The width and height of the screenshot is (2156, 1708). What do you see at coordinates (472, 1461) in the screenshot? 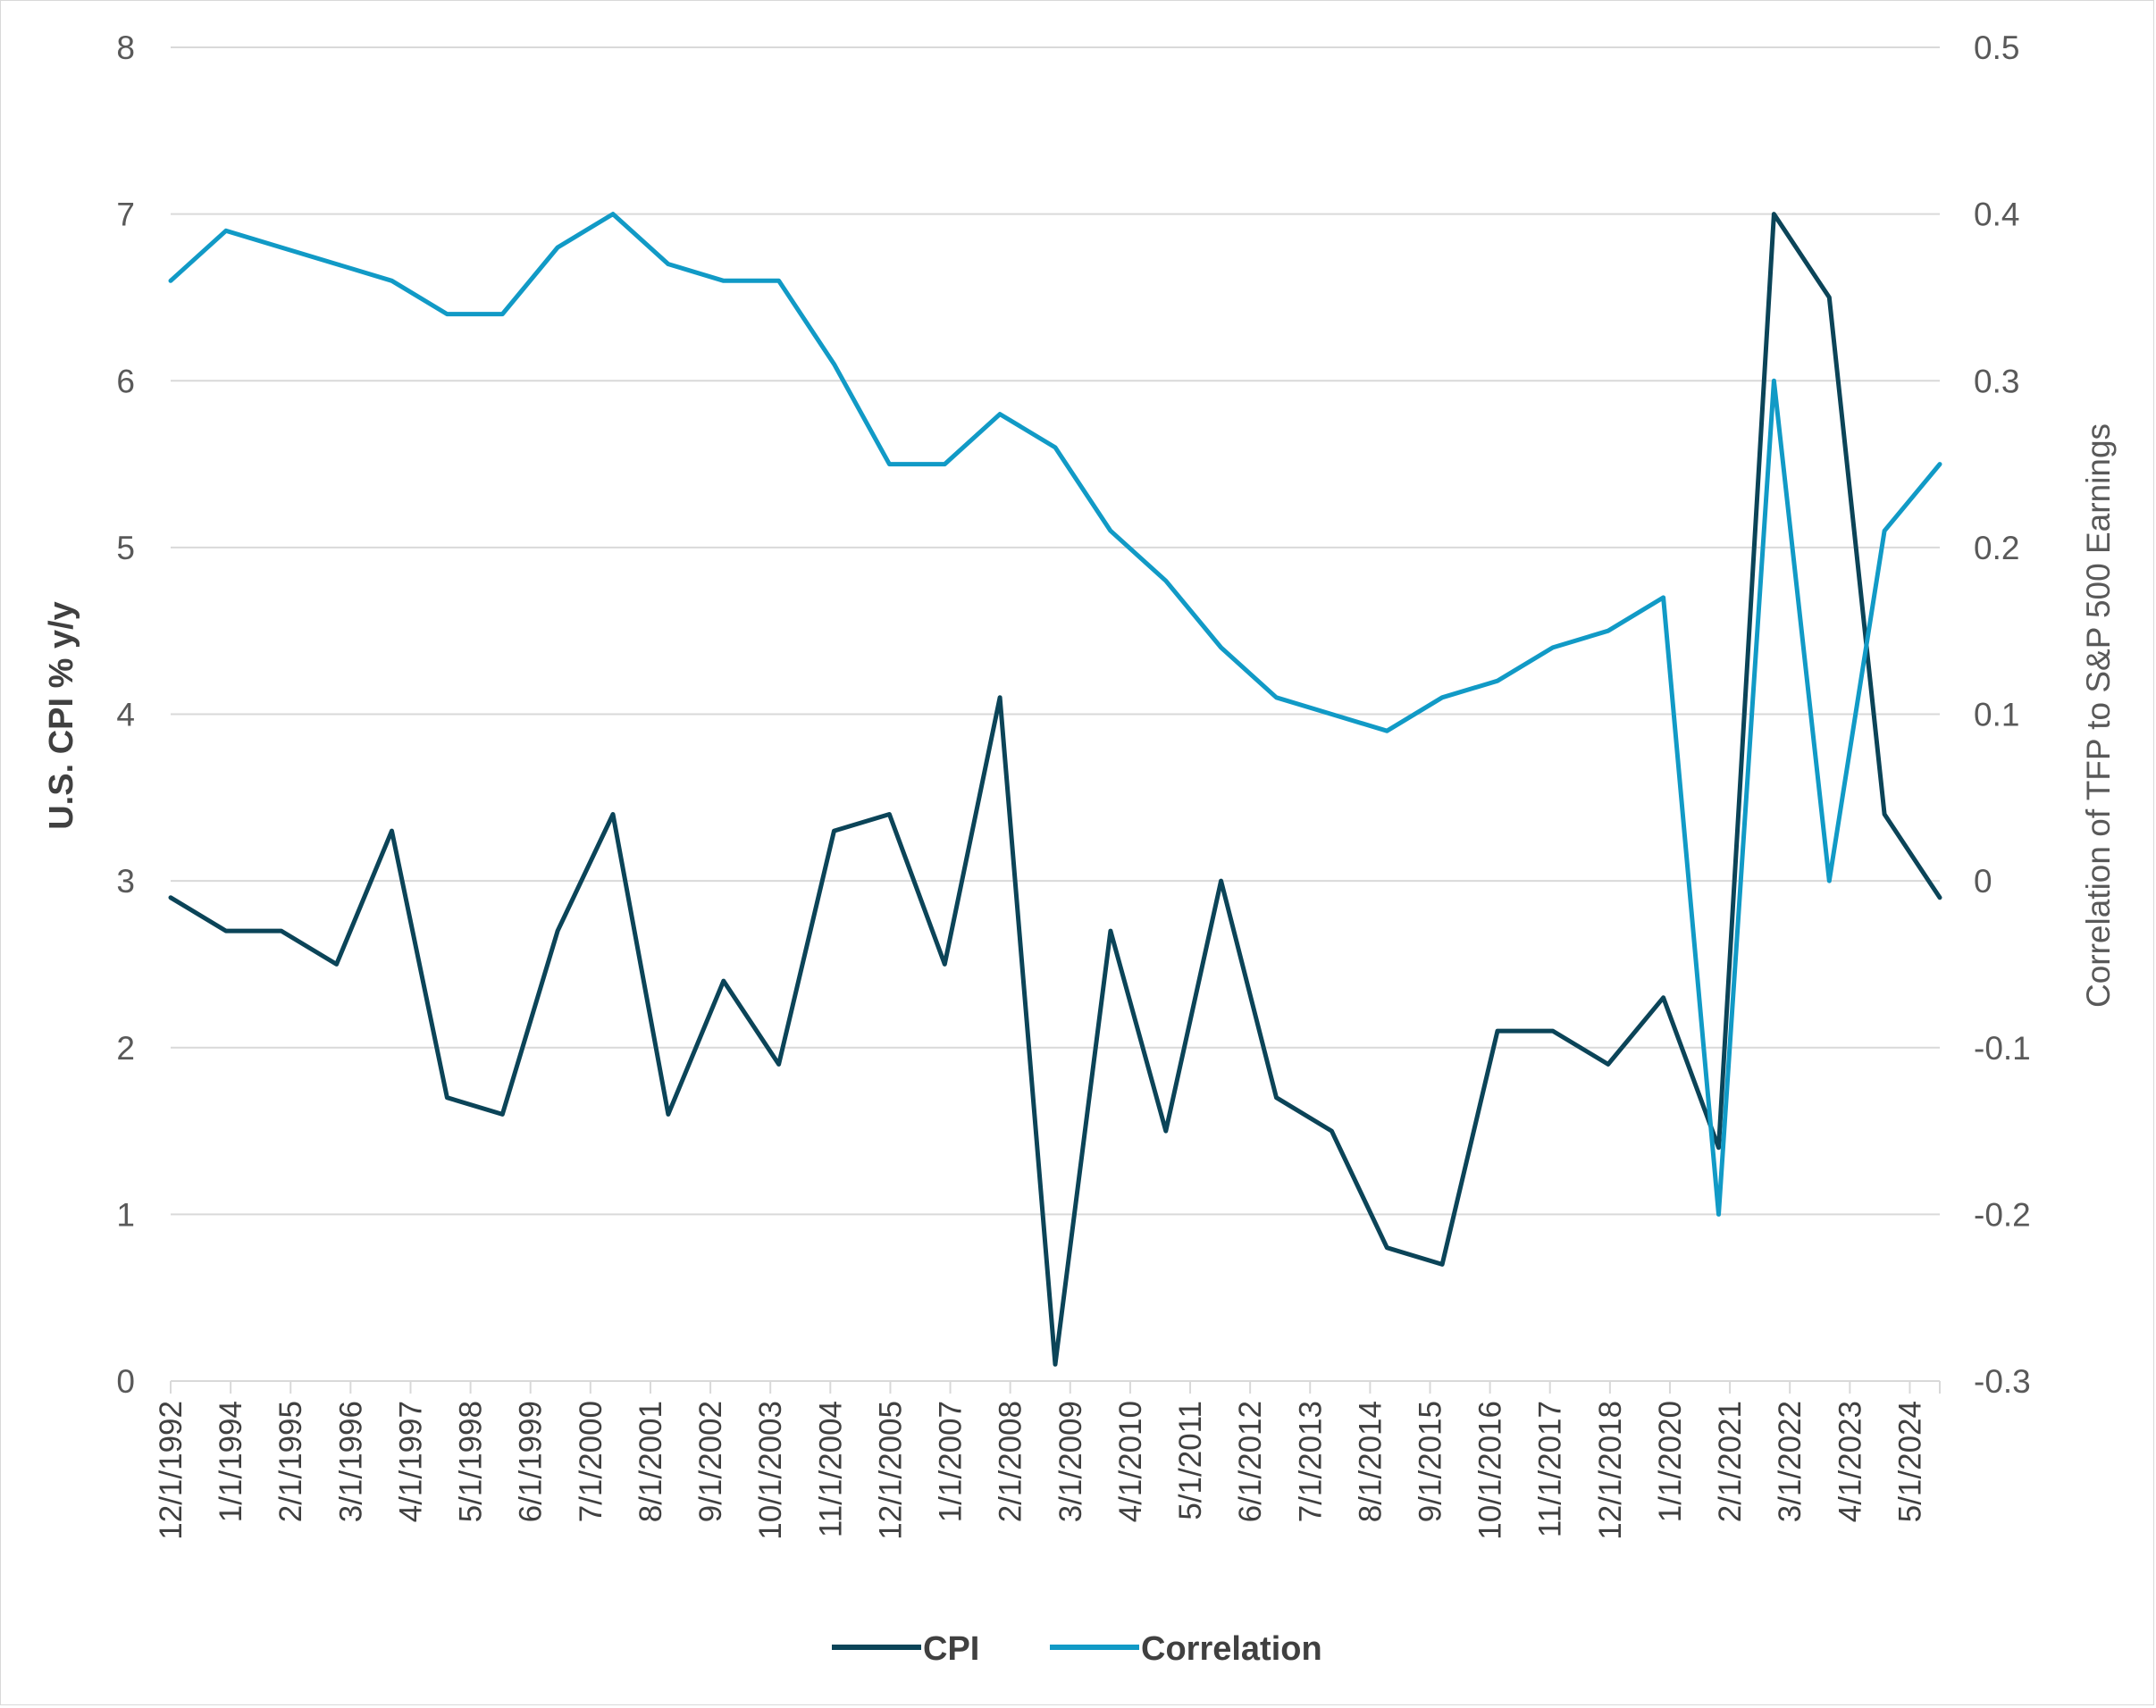
I see `x-tick-label: 5/1/1998` at bounding box center [472, 1461].